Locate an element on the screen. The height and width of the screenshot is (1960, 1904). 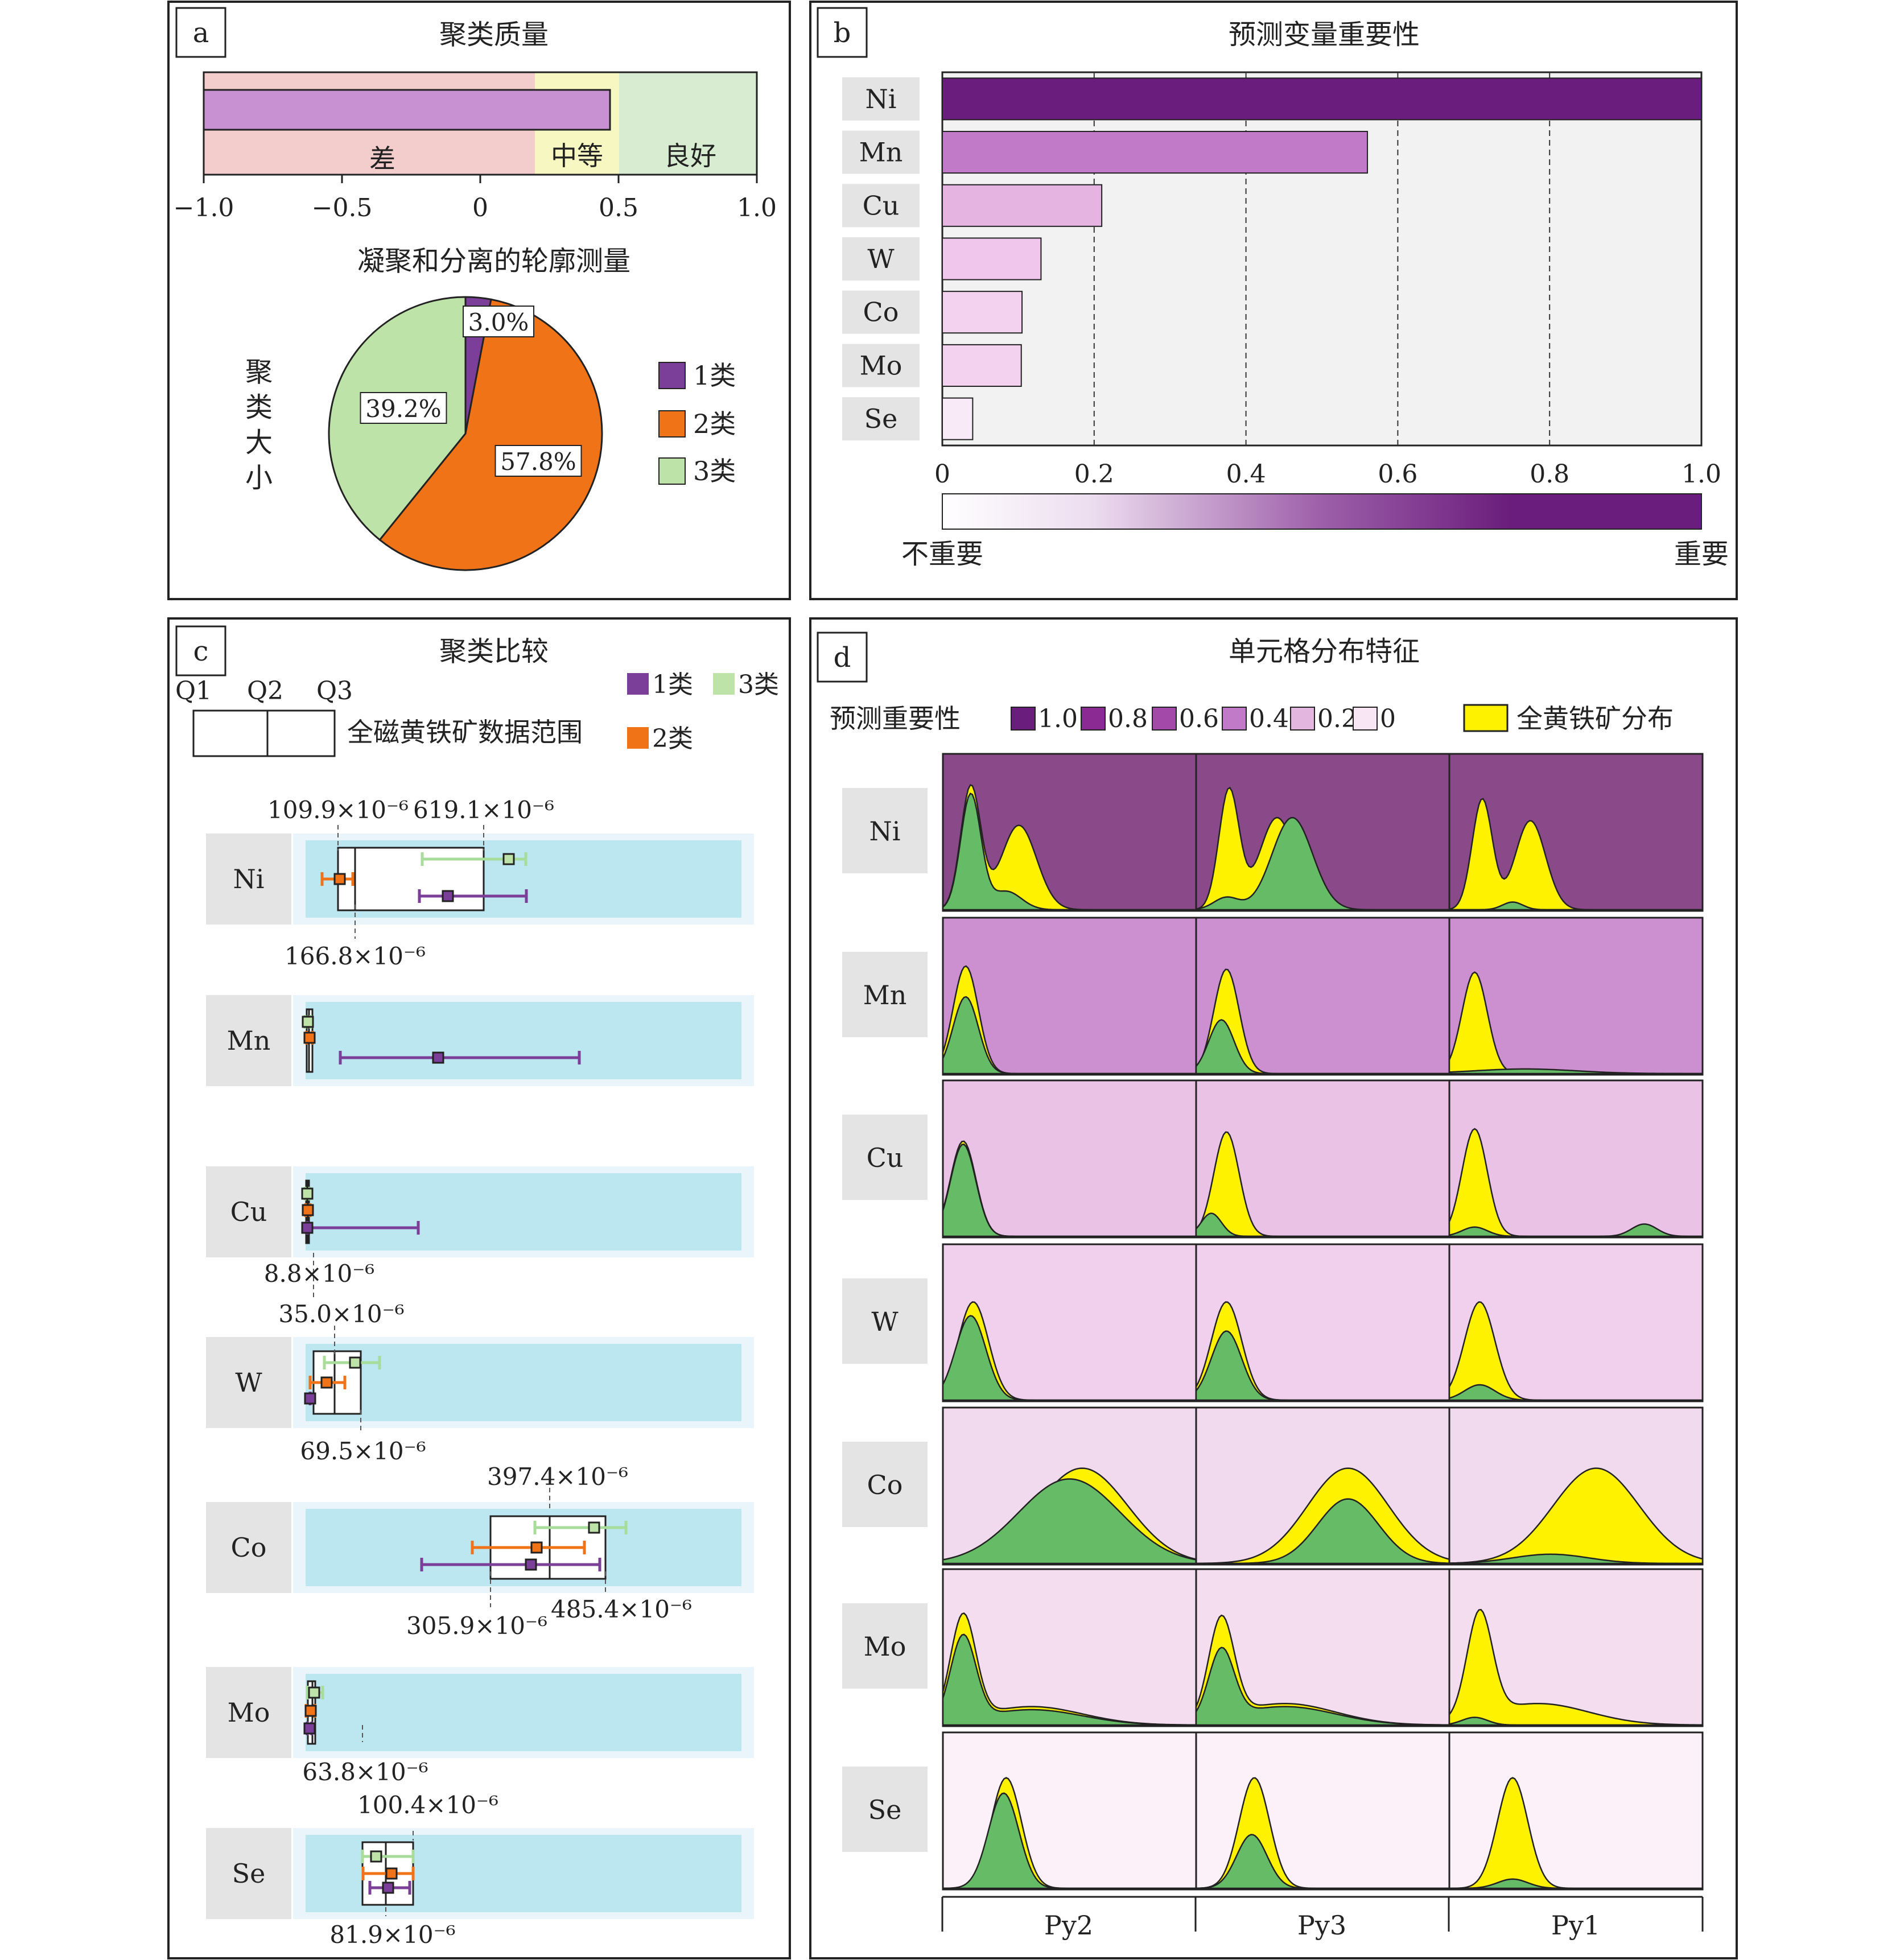
pie-value-label: 3.0% is located at coordinates (499, 322).